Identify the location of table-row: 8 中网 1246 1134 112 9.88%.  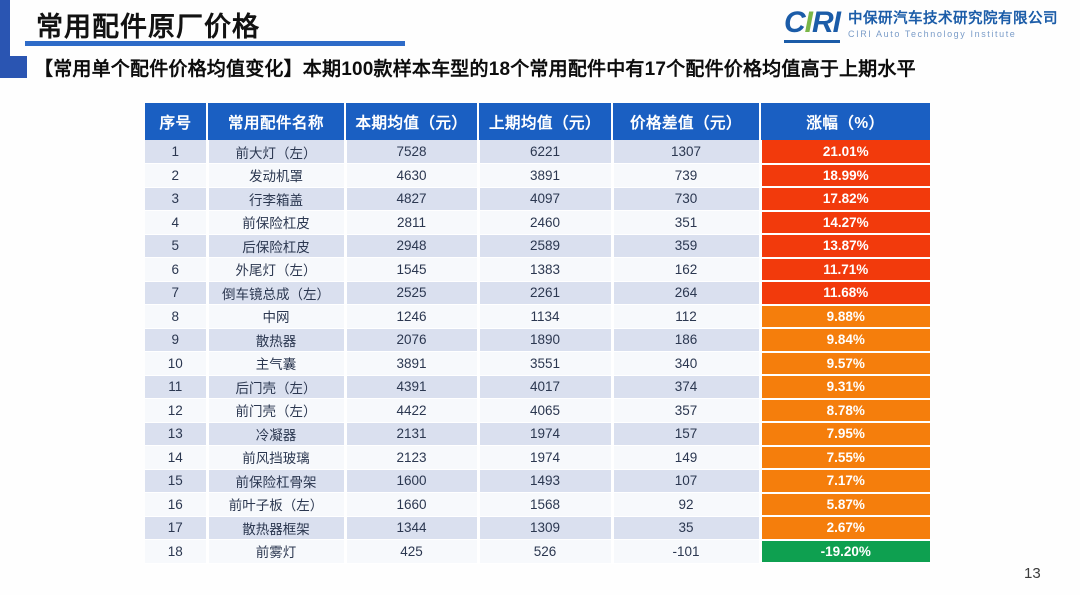
(537, 316).